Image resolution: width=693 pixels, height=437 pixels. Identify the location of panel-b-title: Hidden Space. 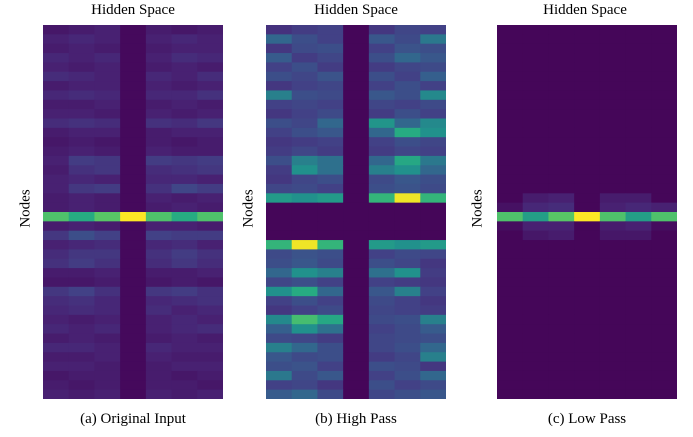
(356, 10).